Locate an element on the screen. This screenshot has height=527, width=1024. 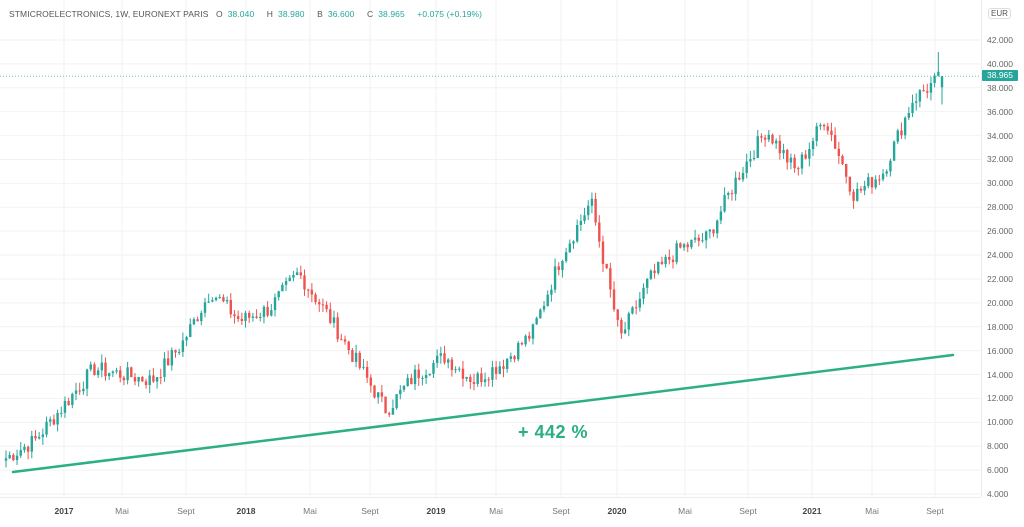
price-tick-label: 34.000 is located at coordinates (1000, 135).